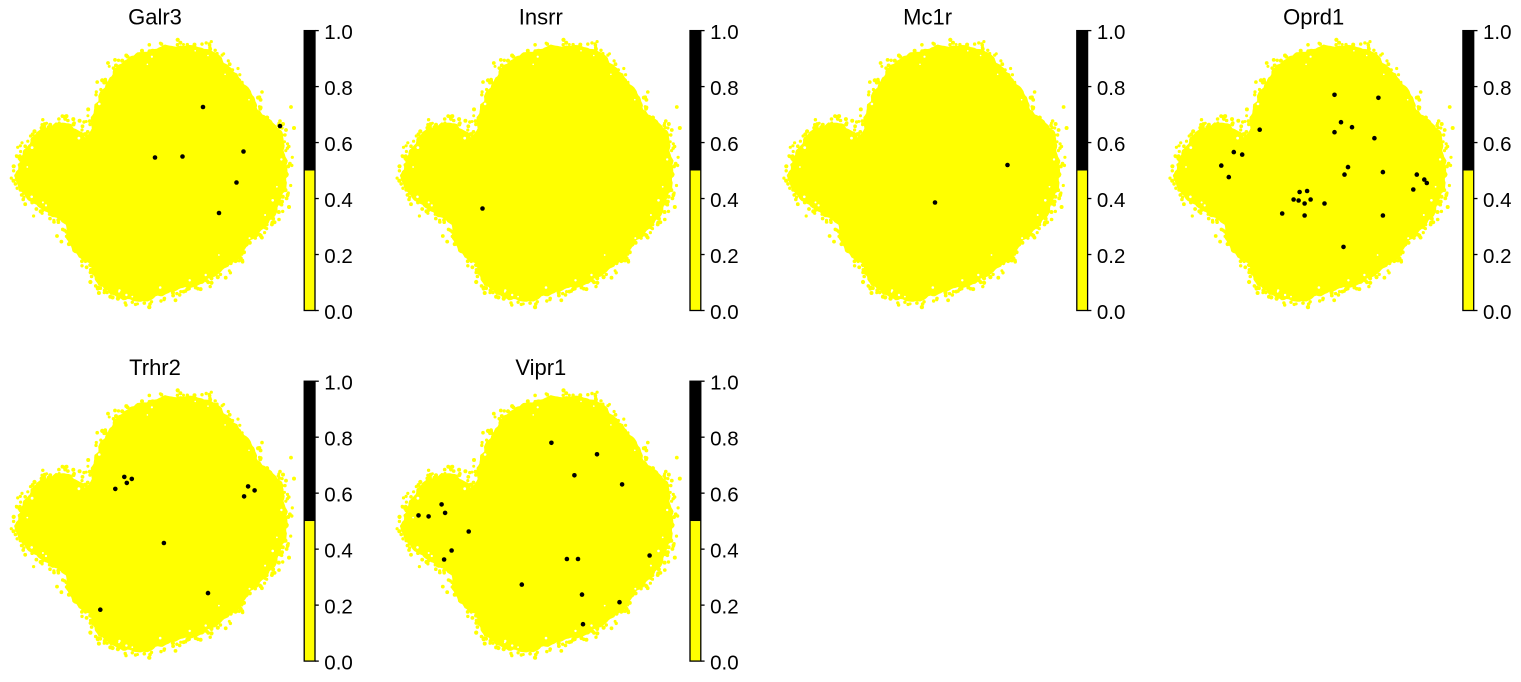  What do you see at coordinates (1313, 17) in the screenshot?
I see `svg-text: Oprd1` at bounding box center [1313, 17].